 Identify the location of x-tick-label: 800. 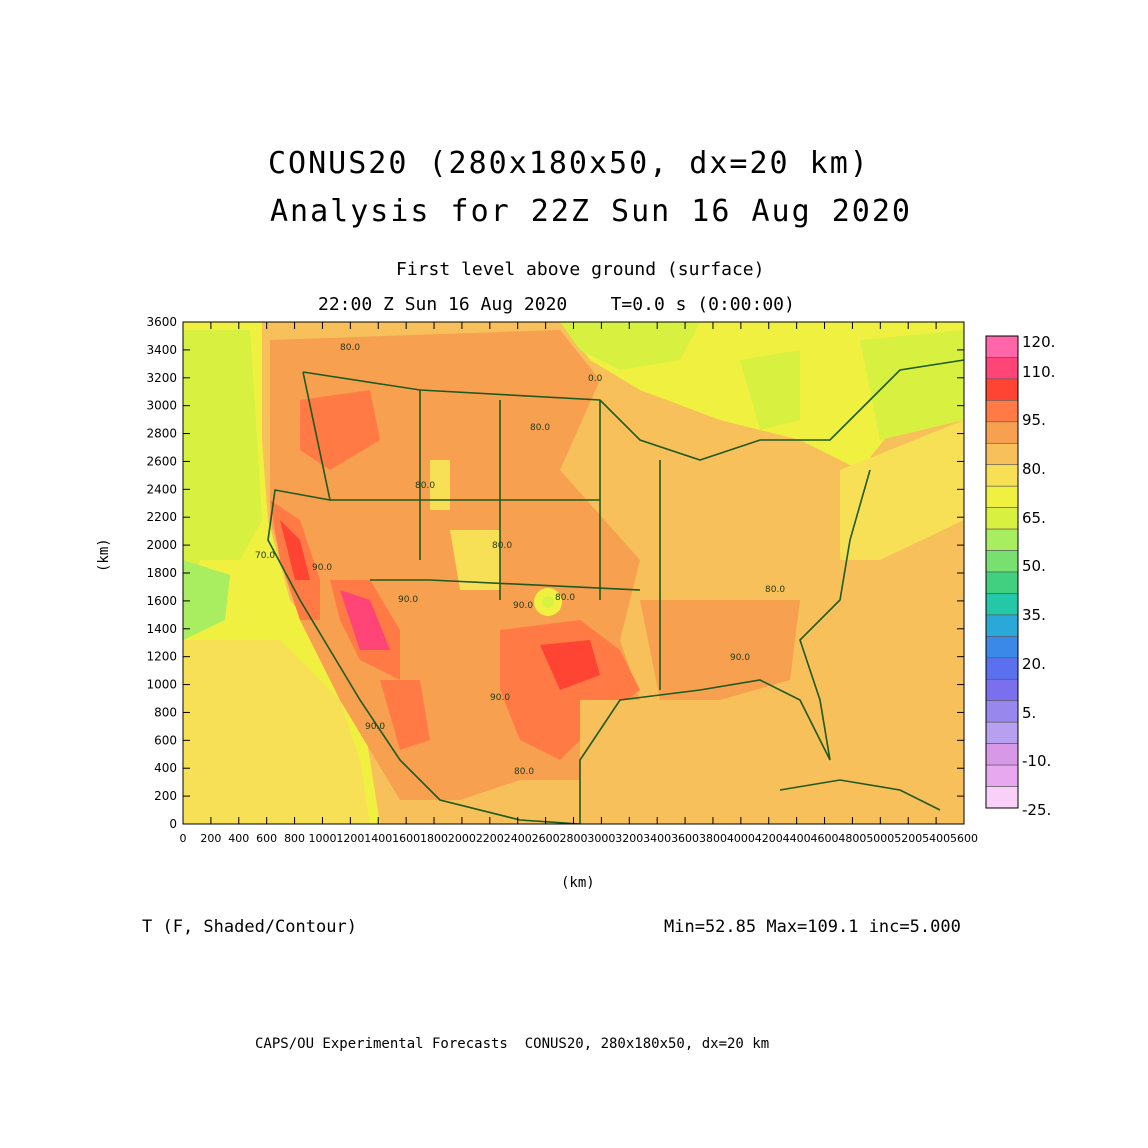
(294, 838).